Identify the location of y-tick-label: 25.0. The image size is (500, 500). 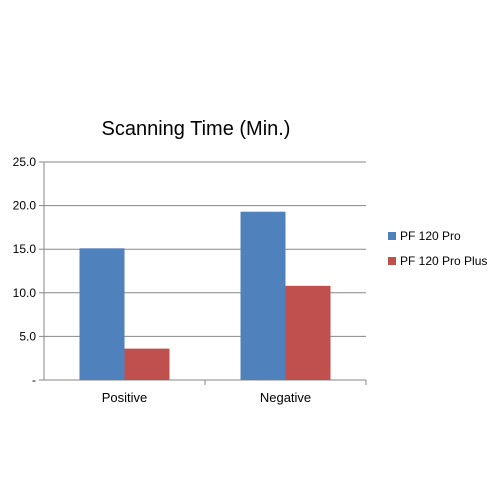
(25, 162).